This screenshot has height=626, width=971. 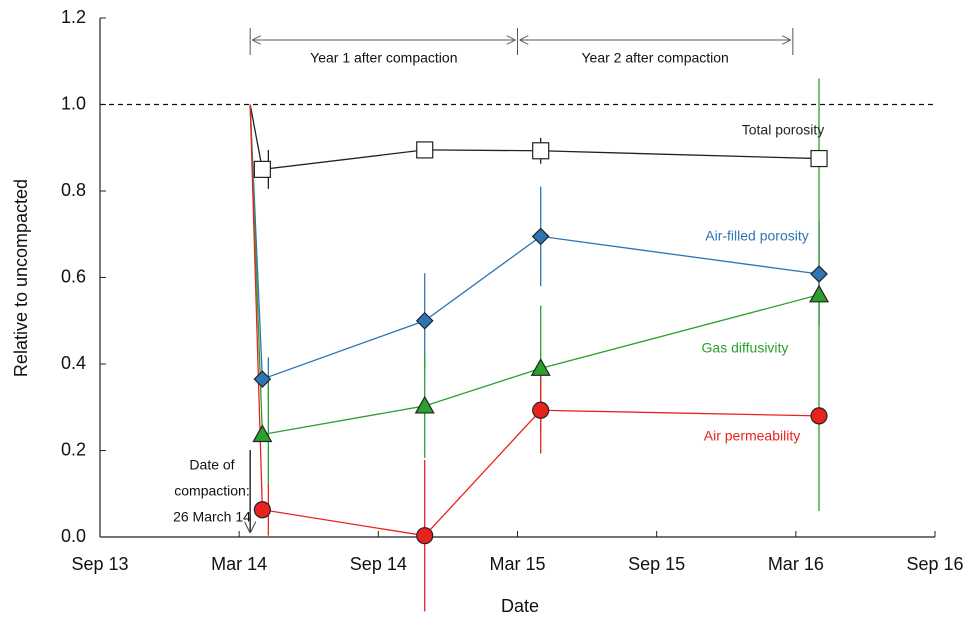 What do you see at coordinates (73, 276) in the screenshot?
I see `y-tick-label: 0.6` at bounding box center [73, 276].